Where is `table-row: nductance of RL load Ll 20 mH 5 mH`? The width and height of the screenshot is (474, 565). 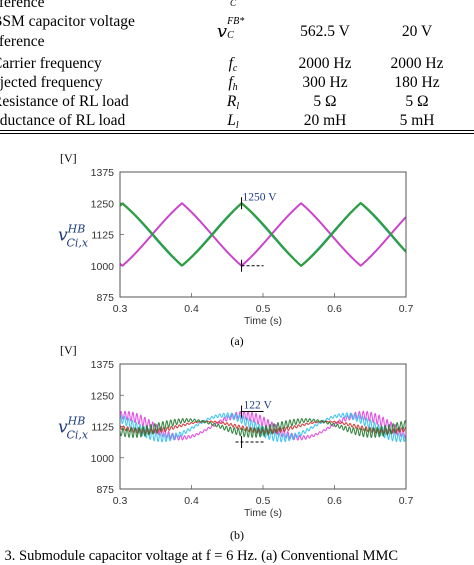
table-row: nductance of RL load Ll 20 mH 5 mH is located at coordinates (237, 121).